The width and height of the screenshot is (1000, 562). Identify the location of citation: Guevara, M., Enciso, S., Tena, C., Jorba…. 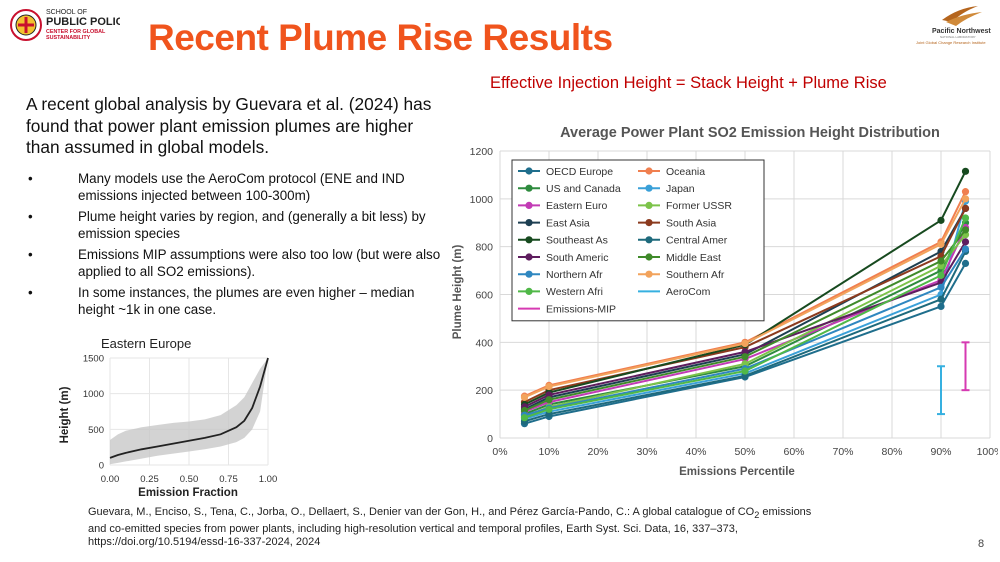
(468, 527).